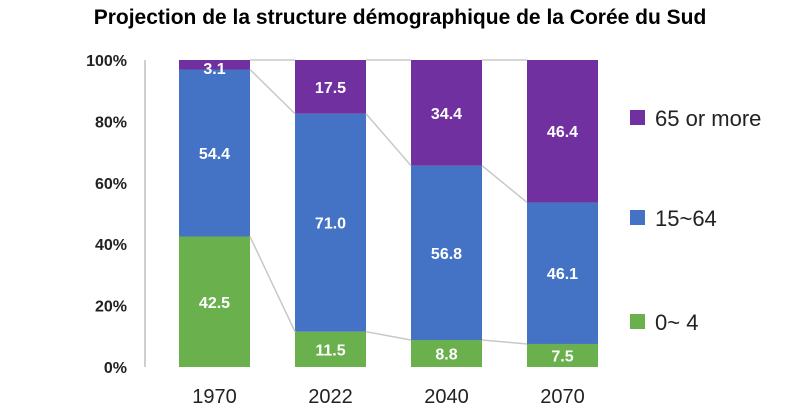 The width and height of the screenshot is (800, 420). I want to click on data-label: 7.5, so click(562, 356).